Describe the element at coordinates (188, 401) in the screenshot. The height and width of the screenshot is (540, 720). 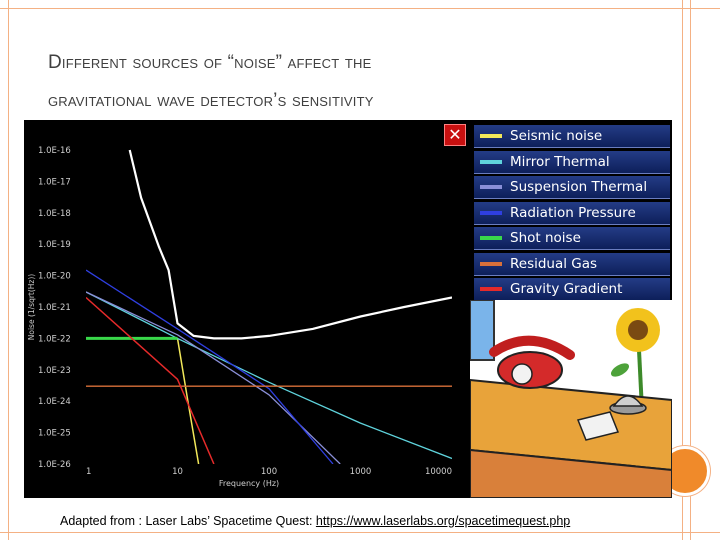
I see `series-line-seismic-noise` at that location.